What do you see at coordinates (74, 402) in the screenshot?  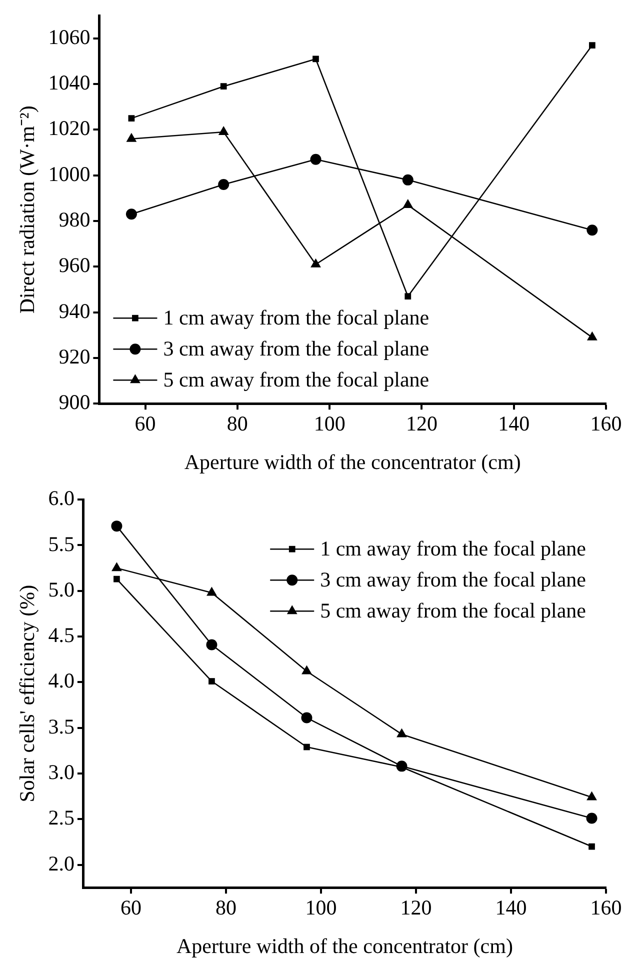 I see `y-tick-label: 900` at bounding box center [74, 402].